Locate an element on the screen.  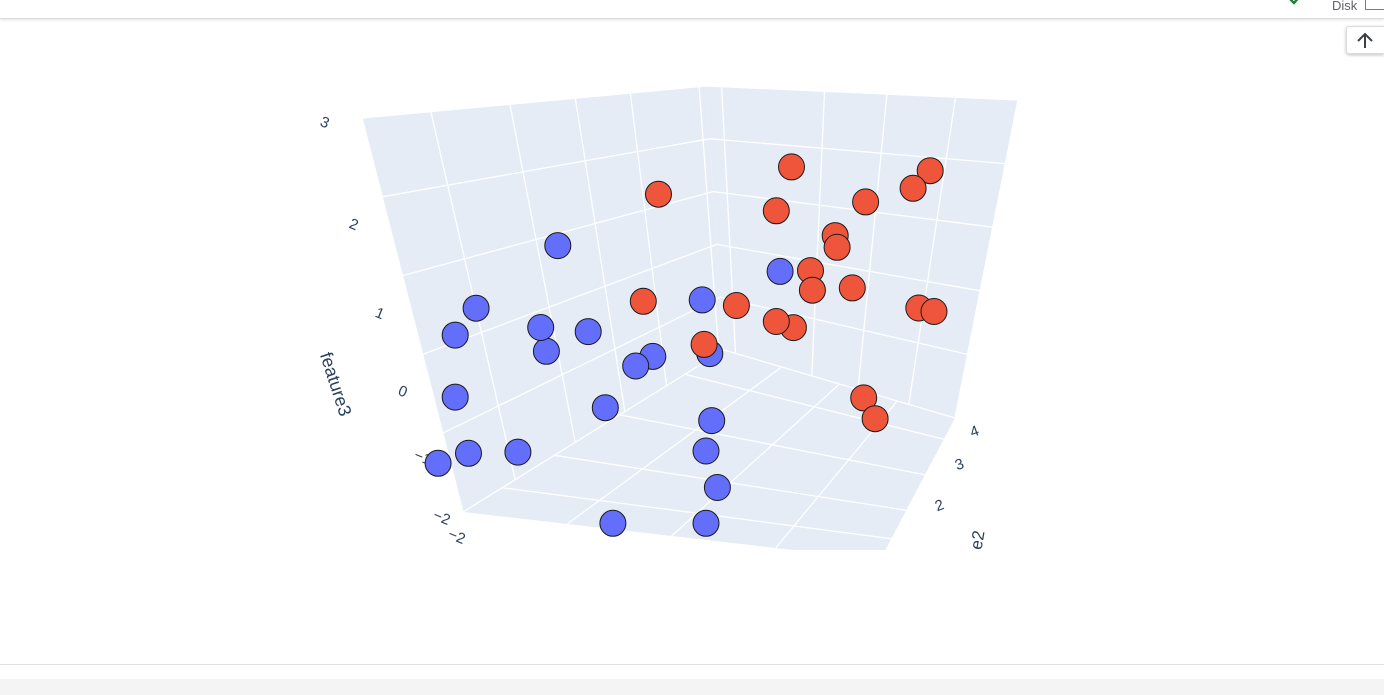
y-tick-label: 2 is located at coordinates (940, 505).